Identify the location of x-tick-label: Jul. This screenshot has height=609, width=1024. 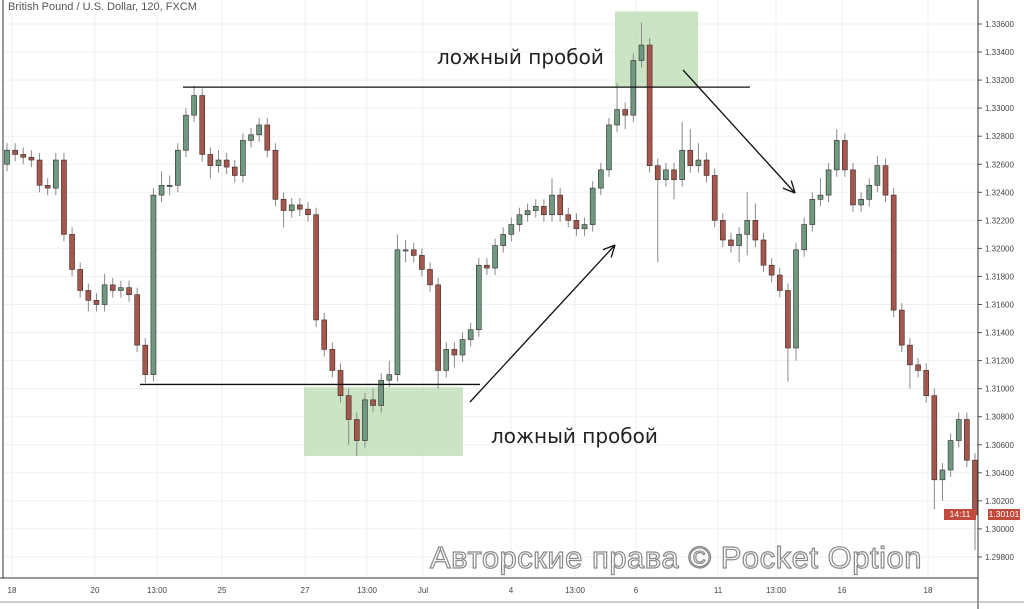
(423, 590).